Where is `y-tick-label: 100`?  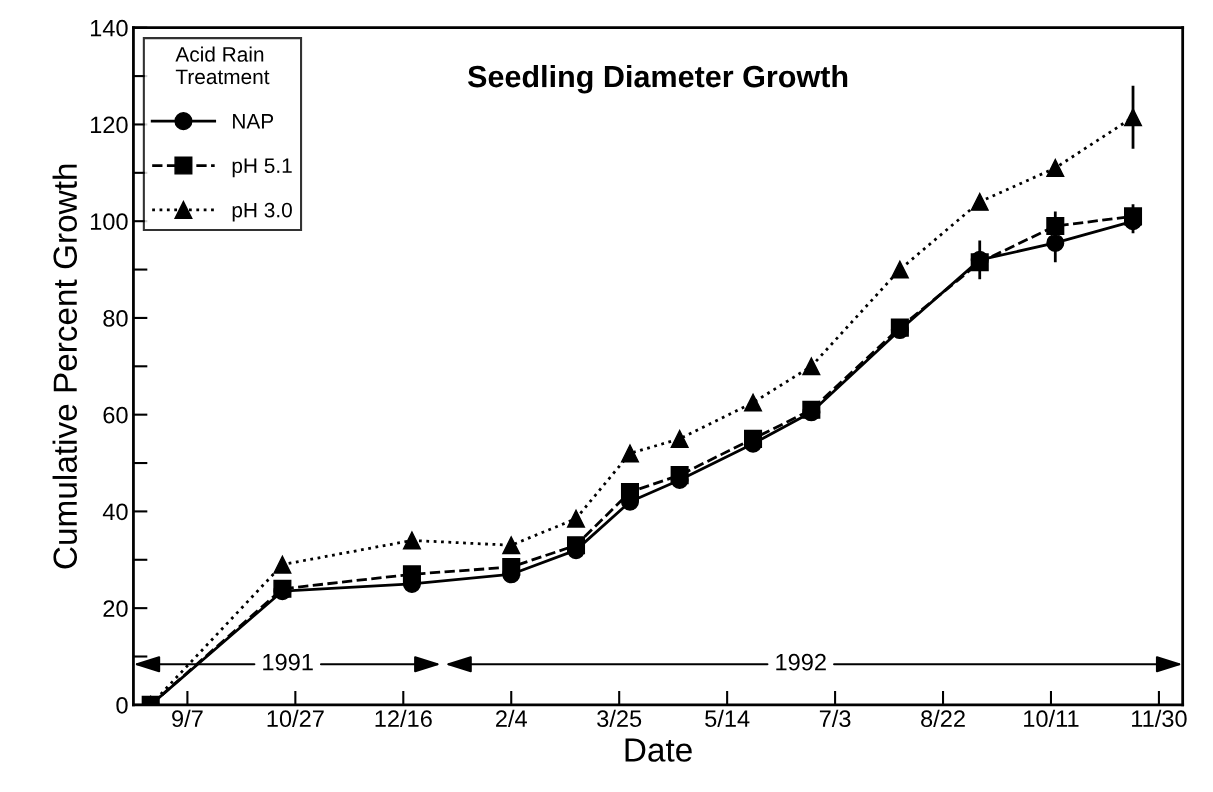
y-tick-label: 100 is located at coordinates (109, 221).